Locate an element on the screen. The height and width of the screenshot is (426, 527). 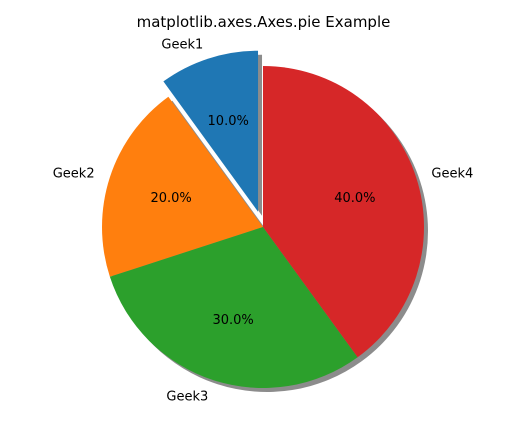
pie-slice-geek2 is located at coordinates (182, 186).